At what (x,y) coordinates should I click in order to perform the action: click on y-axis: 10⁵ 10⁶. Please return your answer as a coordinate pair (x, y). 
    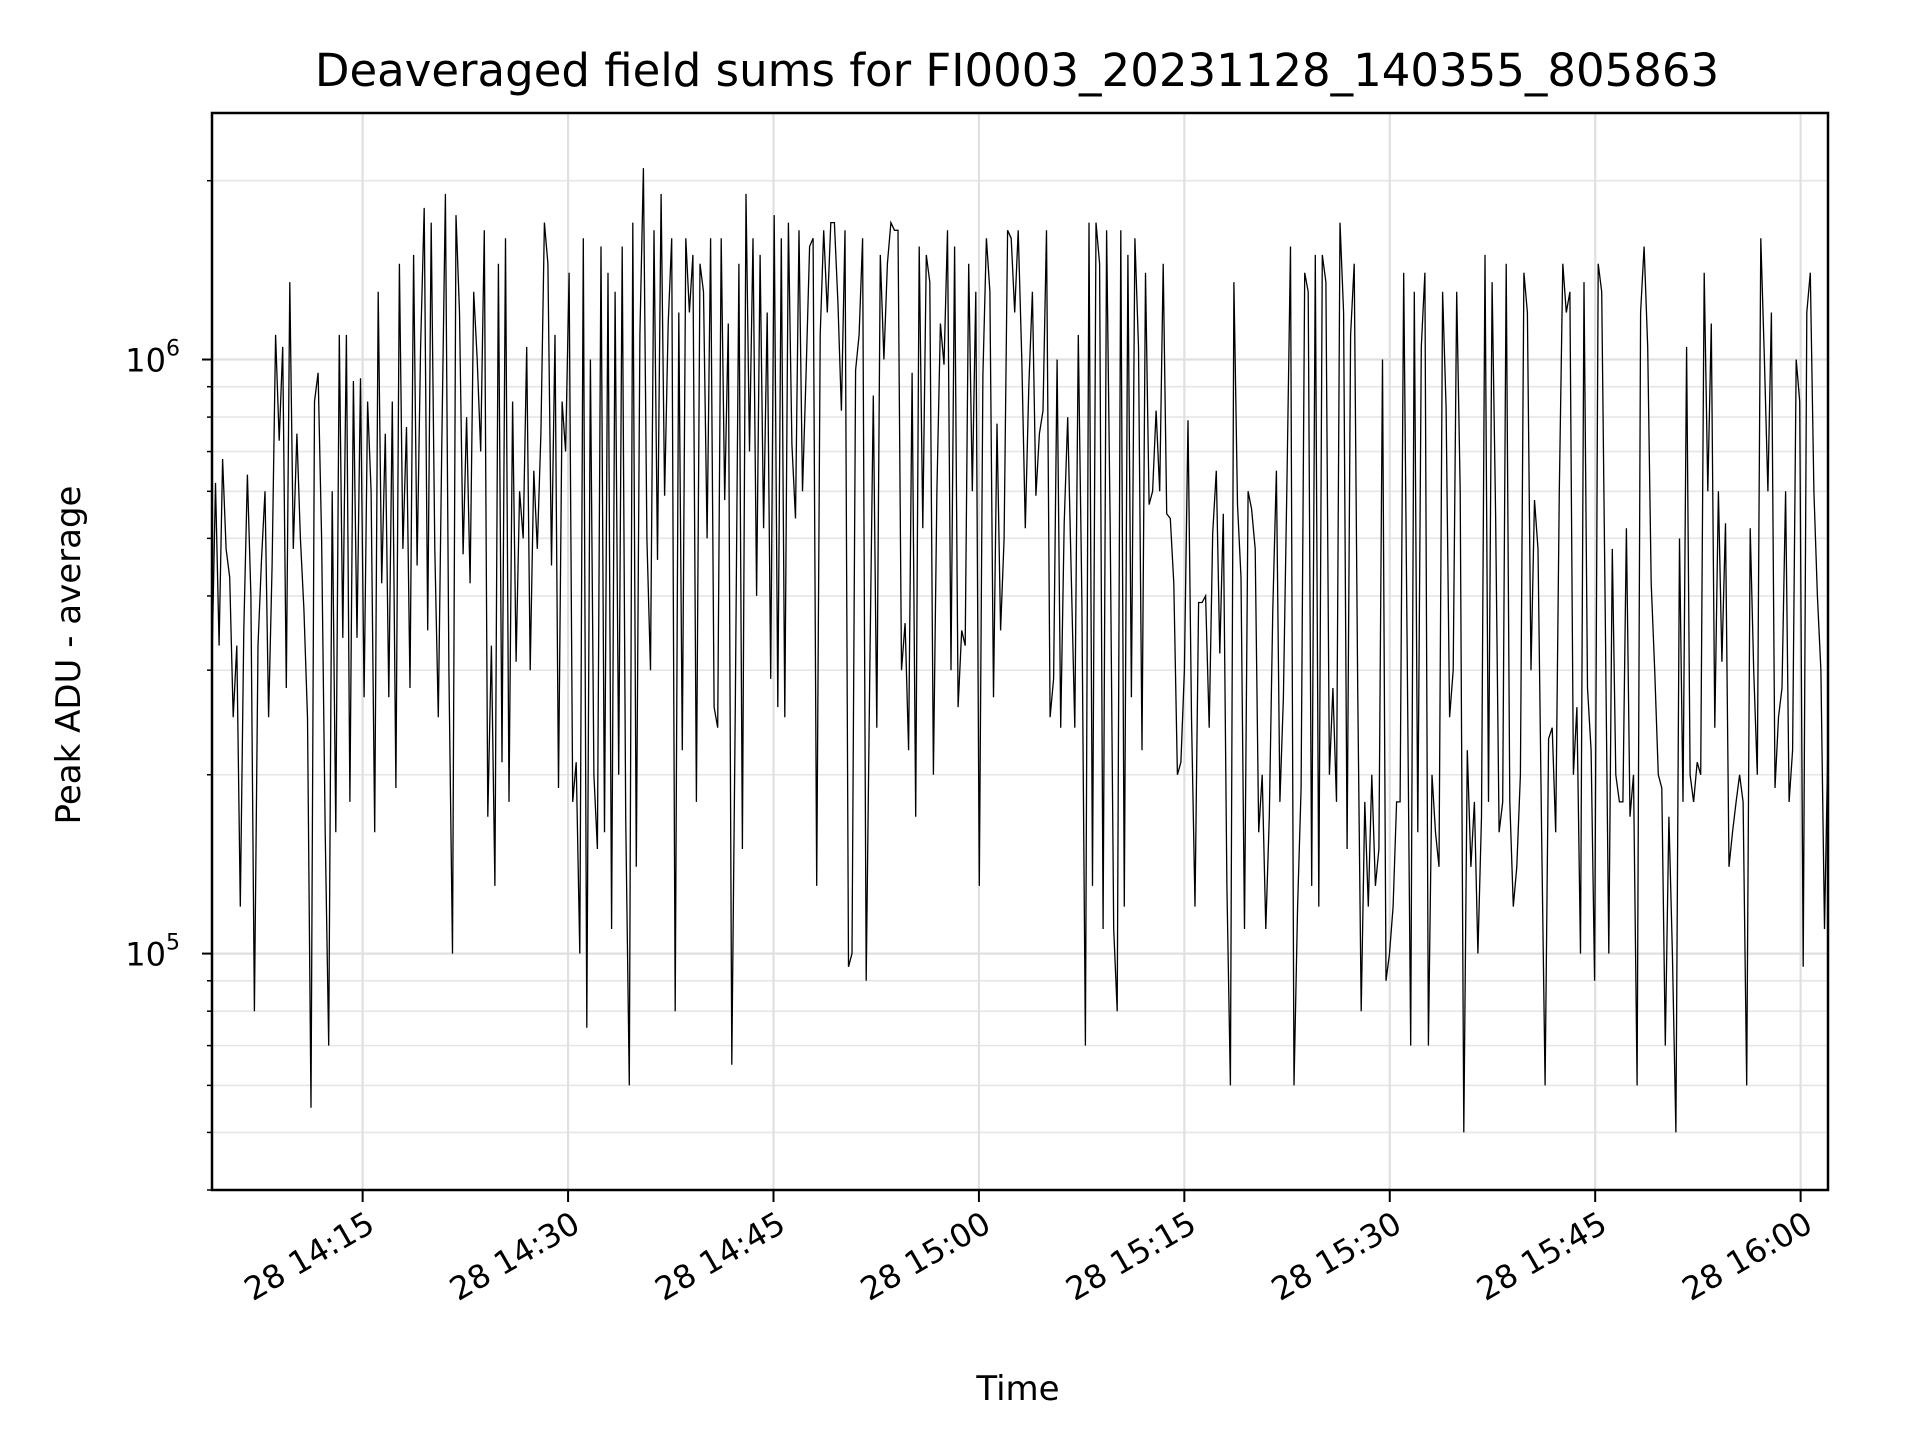
    Looking at the image, I should click on (168, 685).